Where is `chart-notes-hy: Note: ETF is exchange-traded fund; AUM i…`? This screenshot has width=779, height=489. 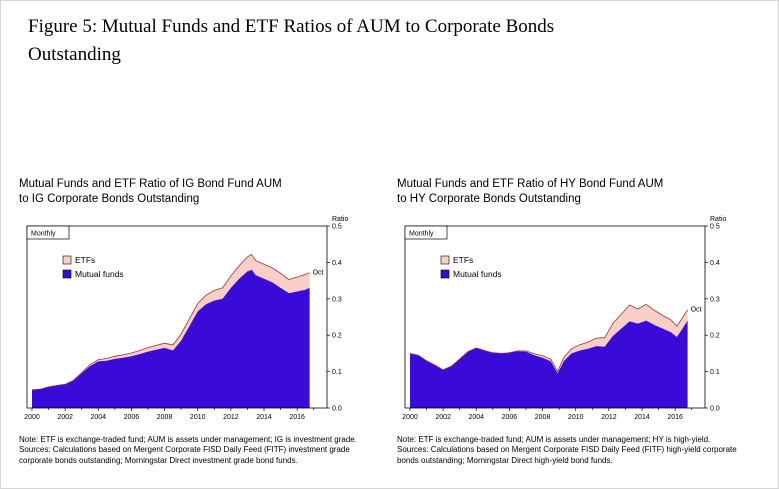
chart-notes-hy: Note: ETF is exchange-traded fund; AUM i… is located at coordinates (577, 450).